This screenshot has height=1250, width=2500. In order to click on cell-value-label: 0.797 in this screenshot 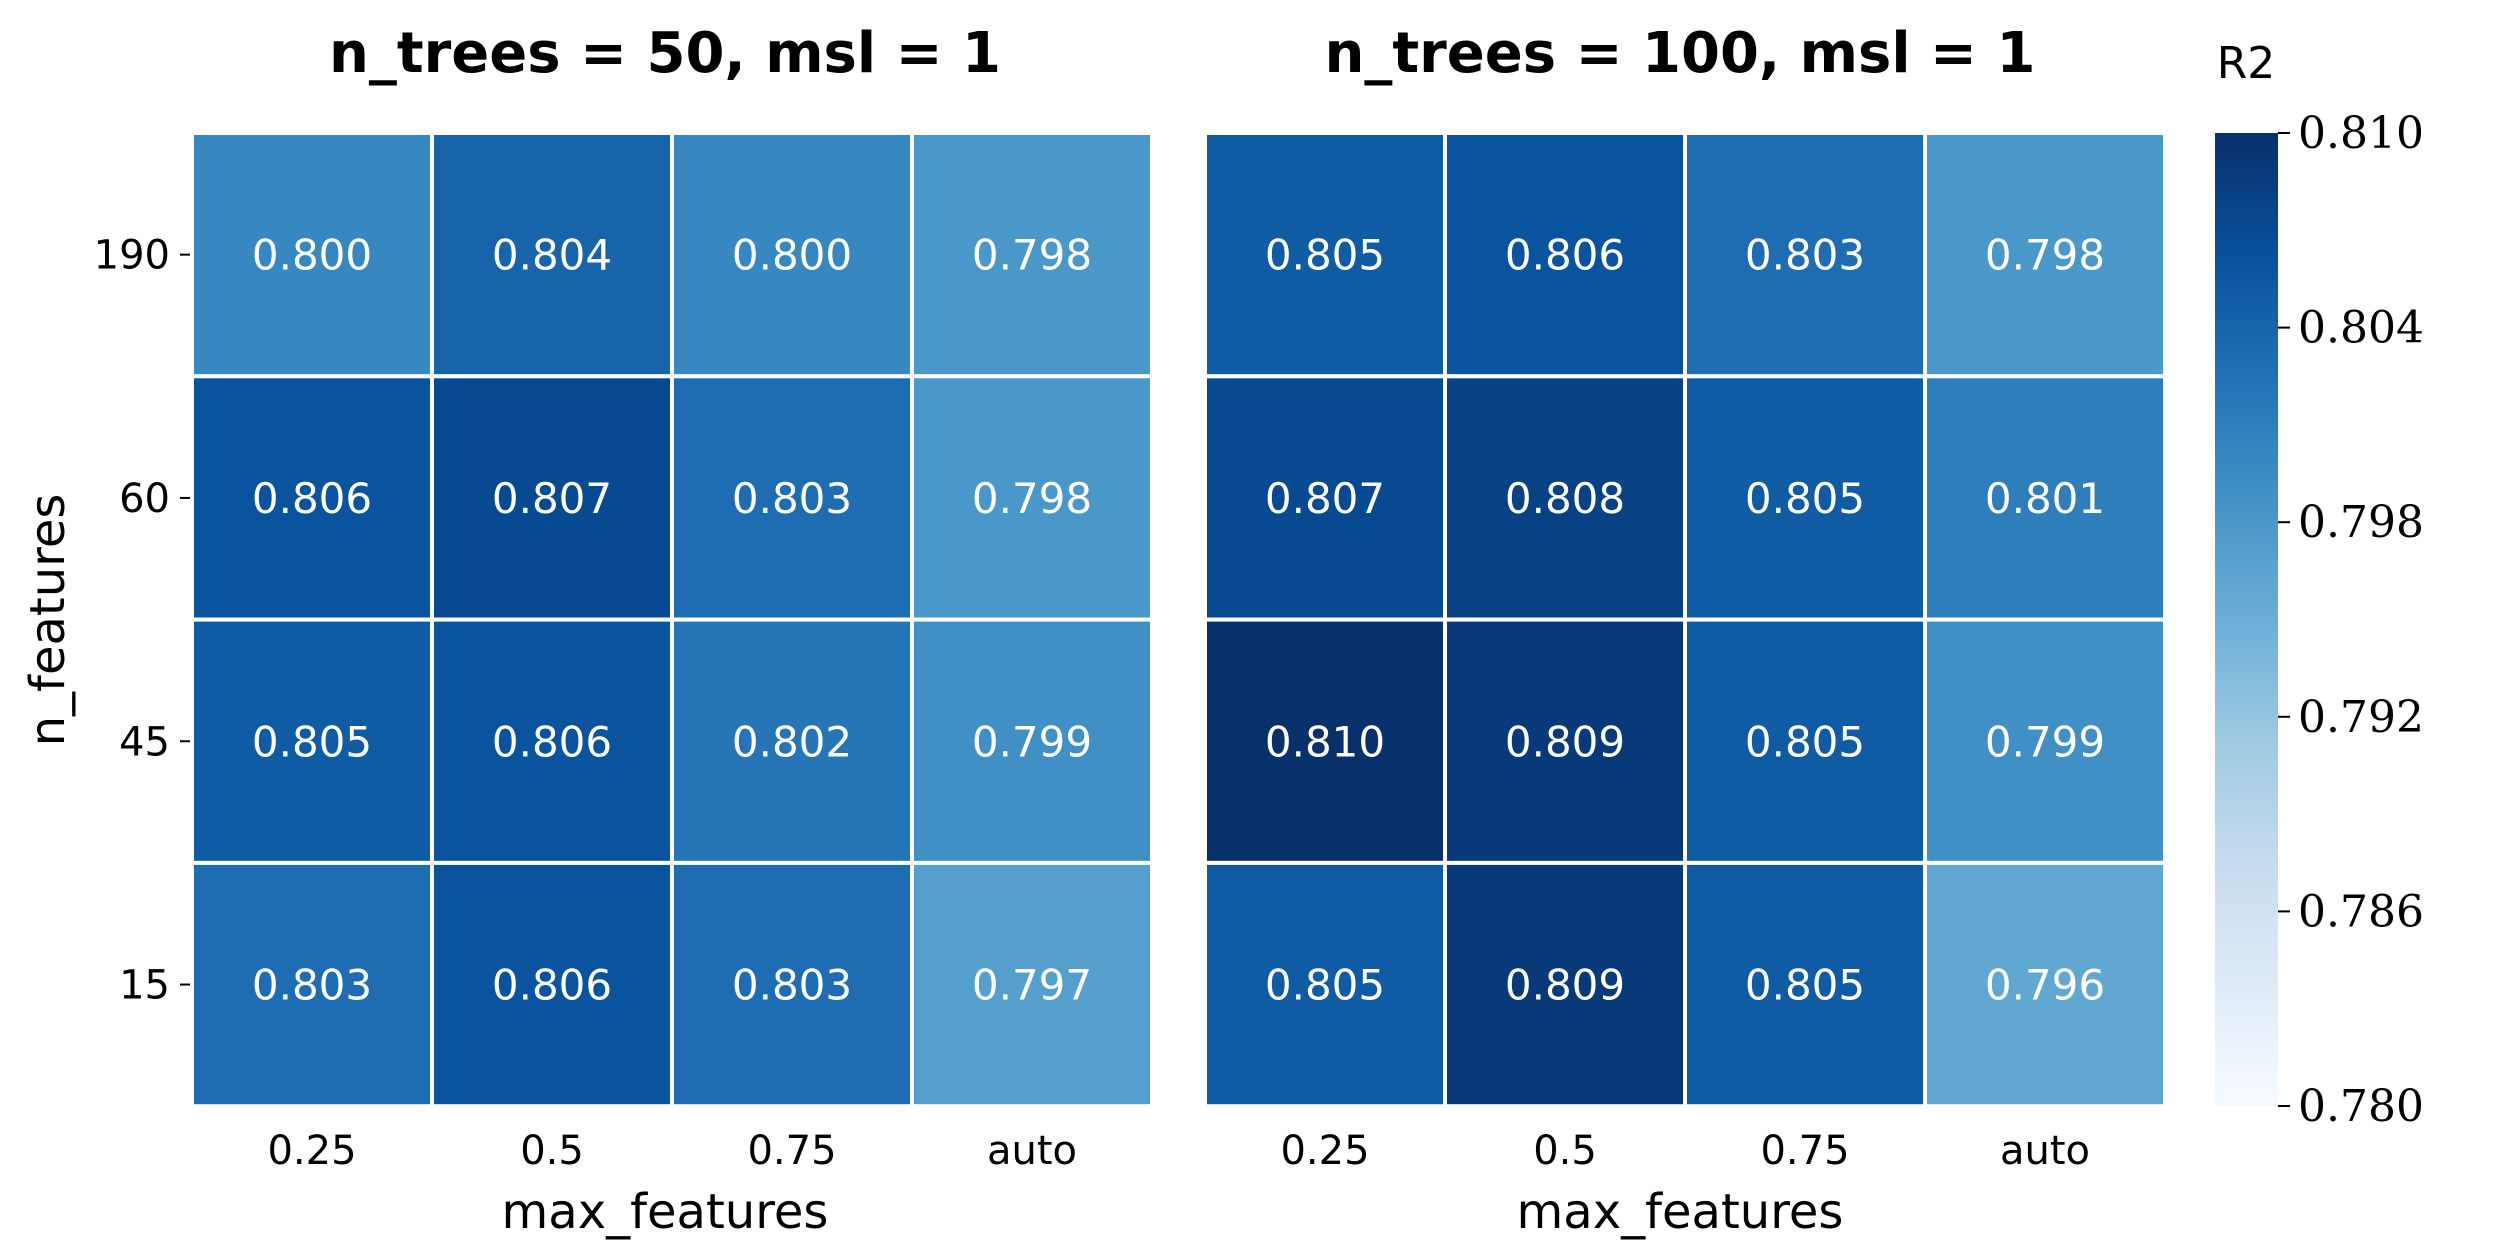, I will do `click(1032, 985)`.